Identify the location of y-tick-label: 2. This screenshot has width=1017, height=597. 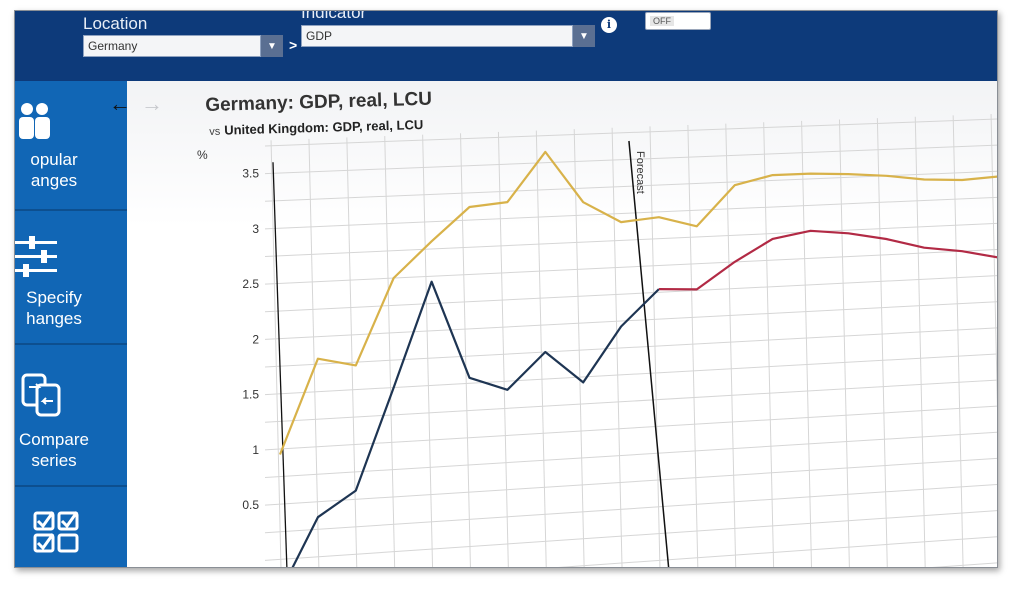
(255, 339).